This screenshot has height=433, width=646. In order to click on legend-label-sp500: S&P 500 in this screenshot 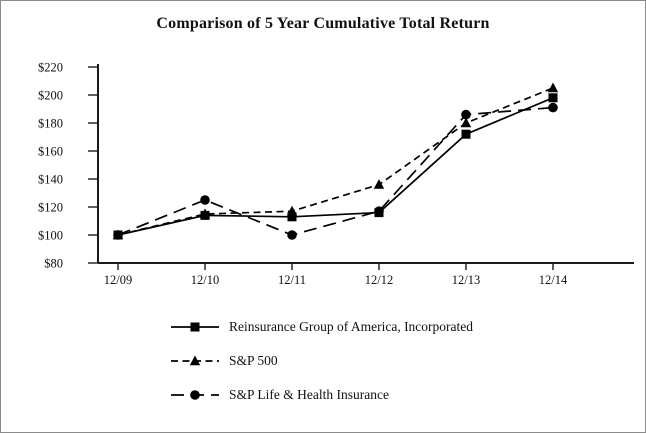, I will do `click(253, 360)`.